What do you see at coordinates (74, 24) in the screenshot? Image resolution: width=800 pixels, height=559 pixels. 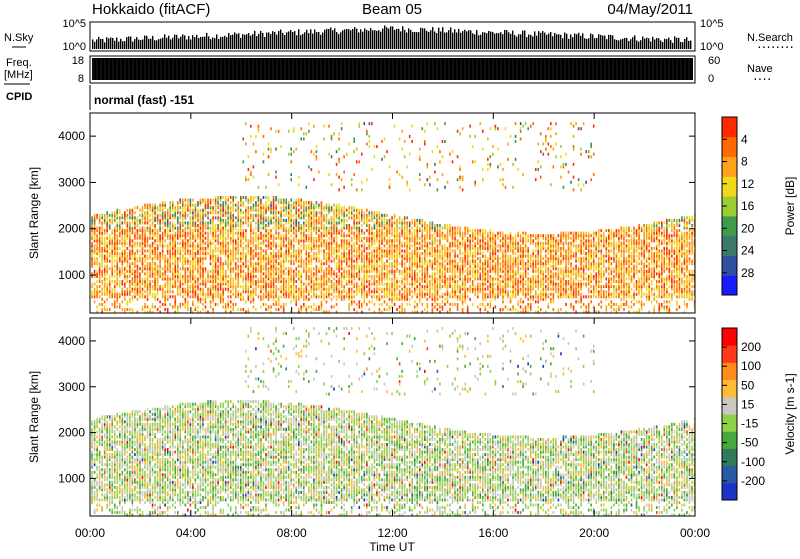 I see `noise-tick-left-top: 10^5` at bounding box center [74, 24].